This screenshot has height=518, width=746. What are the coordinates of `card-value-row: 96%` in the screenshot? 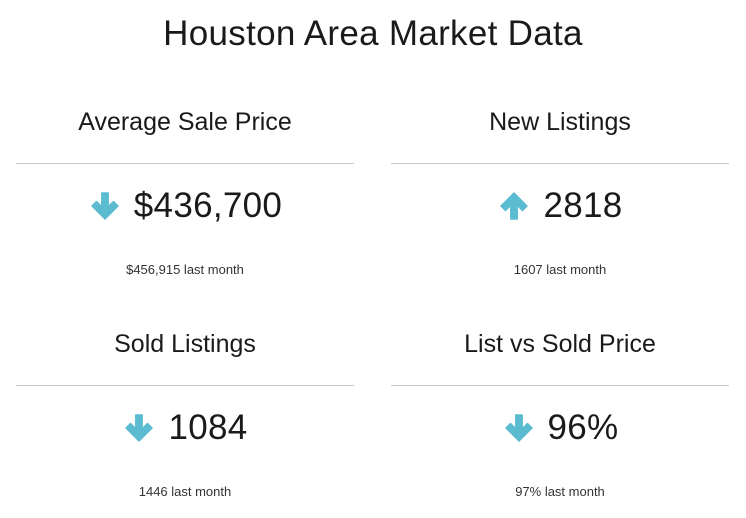 It's located at (560, 428).